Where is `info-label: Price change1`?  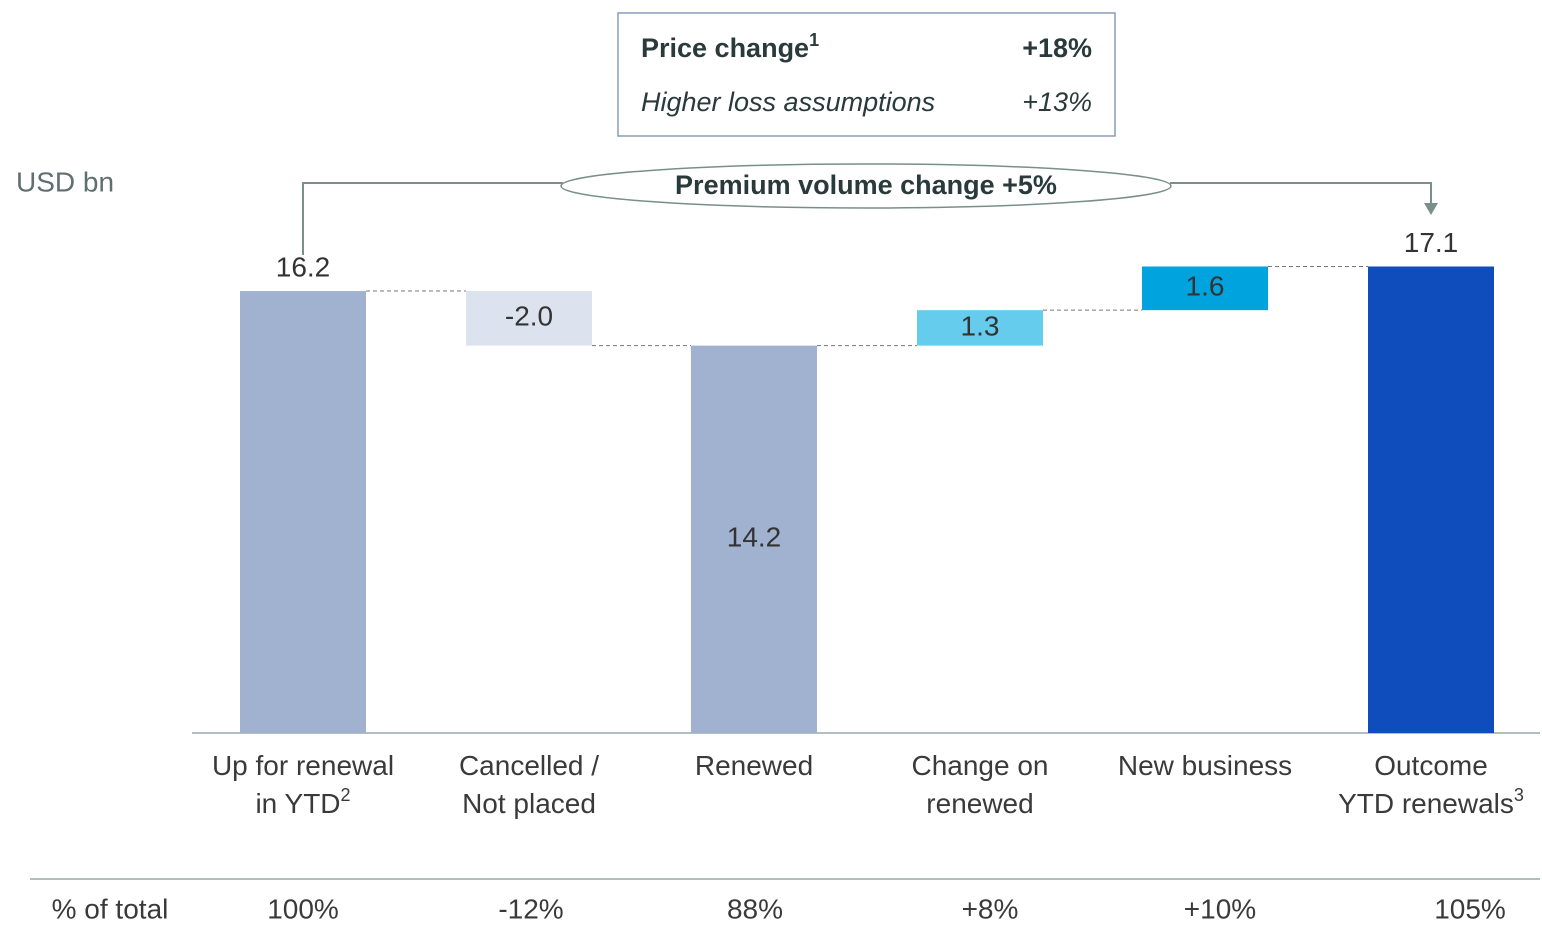 info-label: Price change1 is located at coordinates (730, 46).